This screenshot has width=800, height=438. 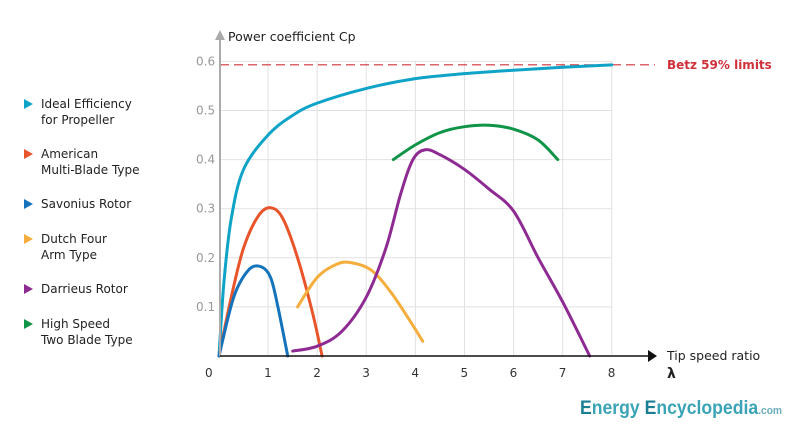 I want to click on x-axis-label: Tip speed ratio, so click(x=713, y=355).